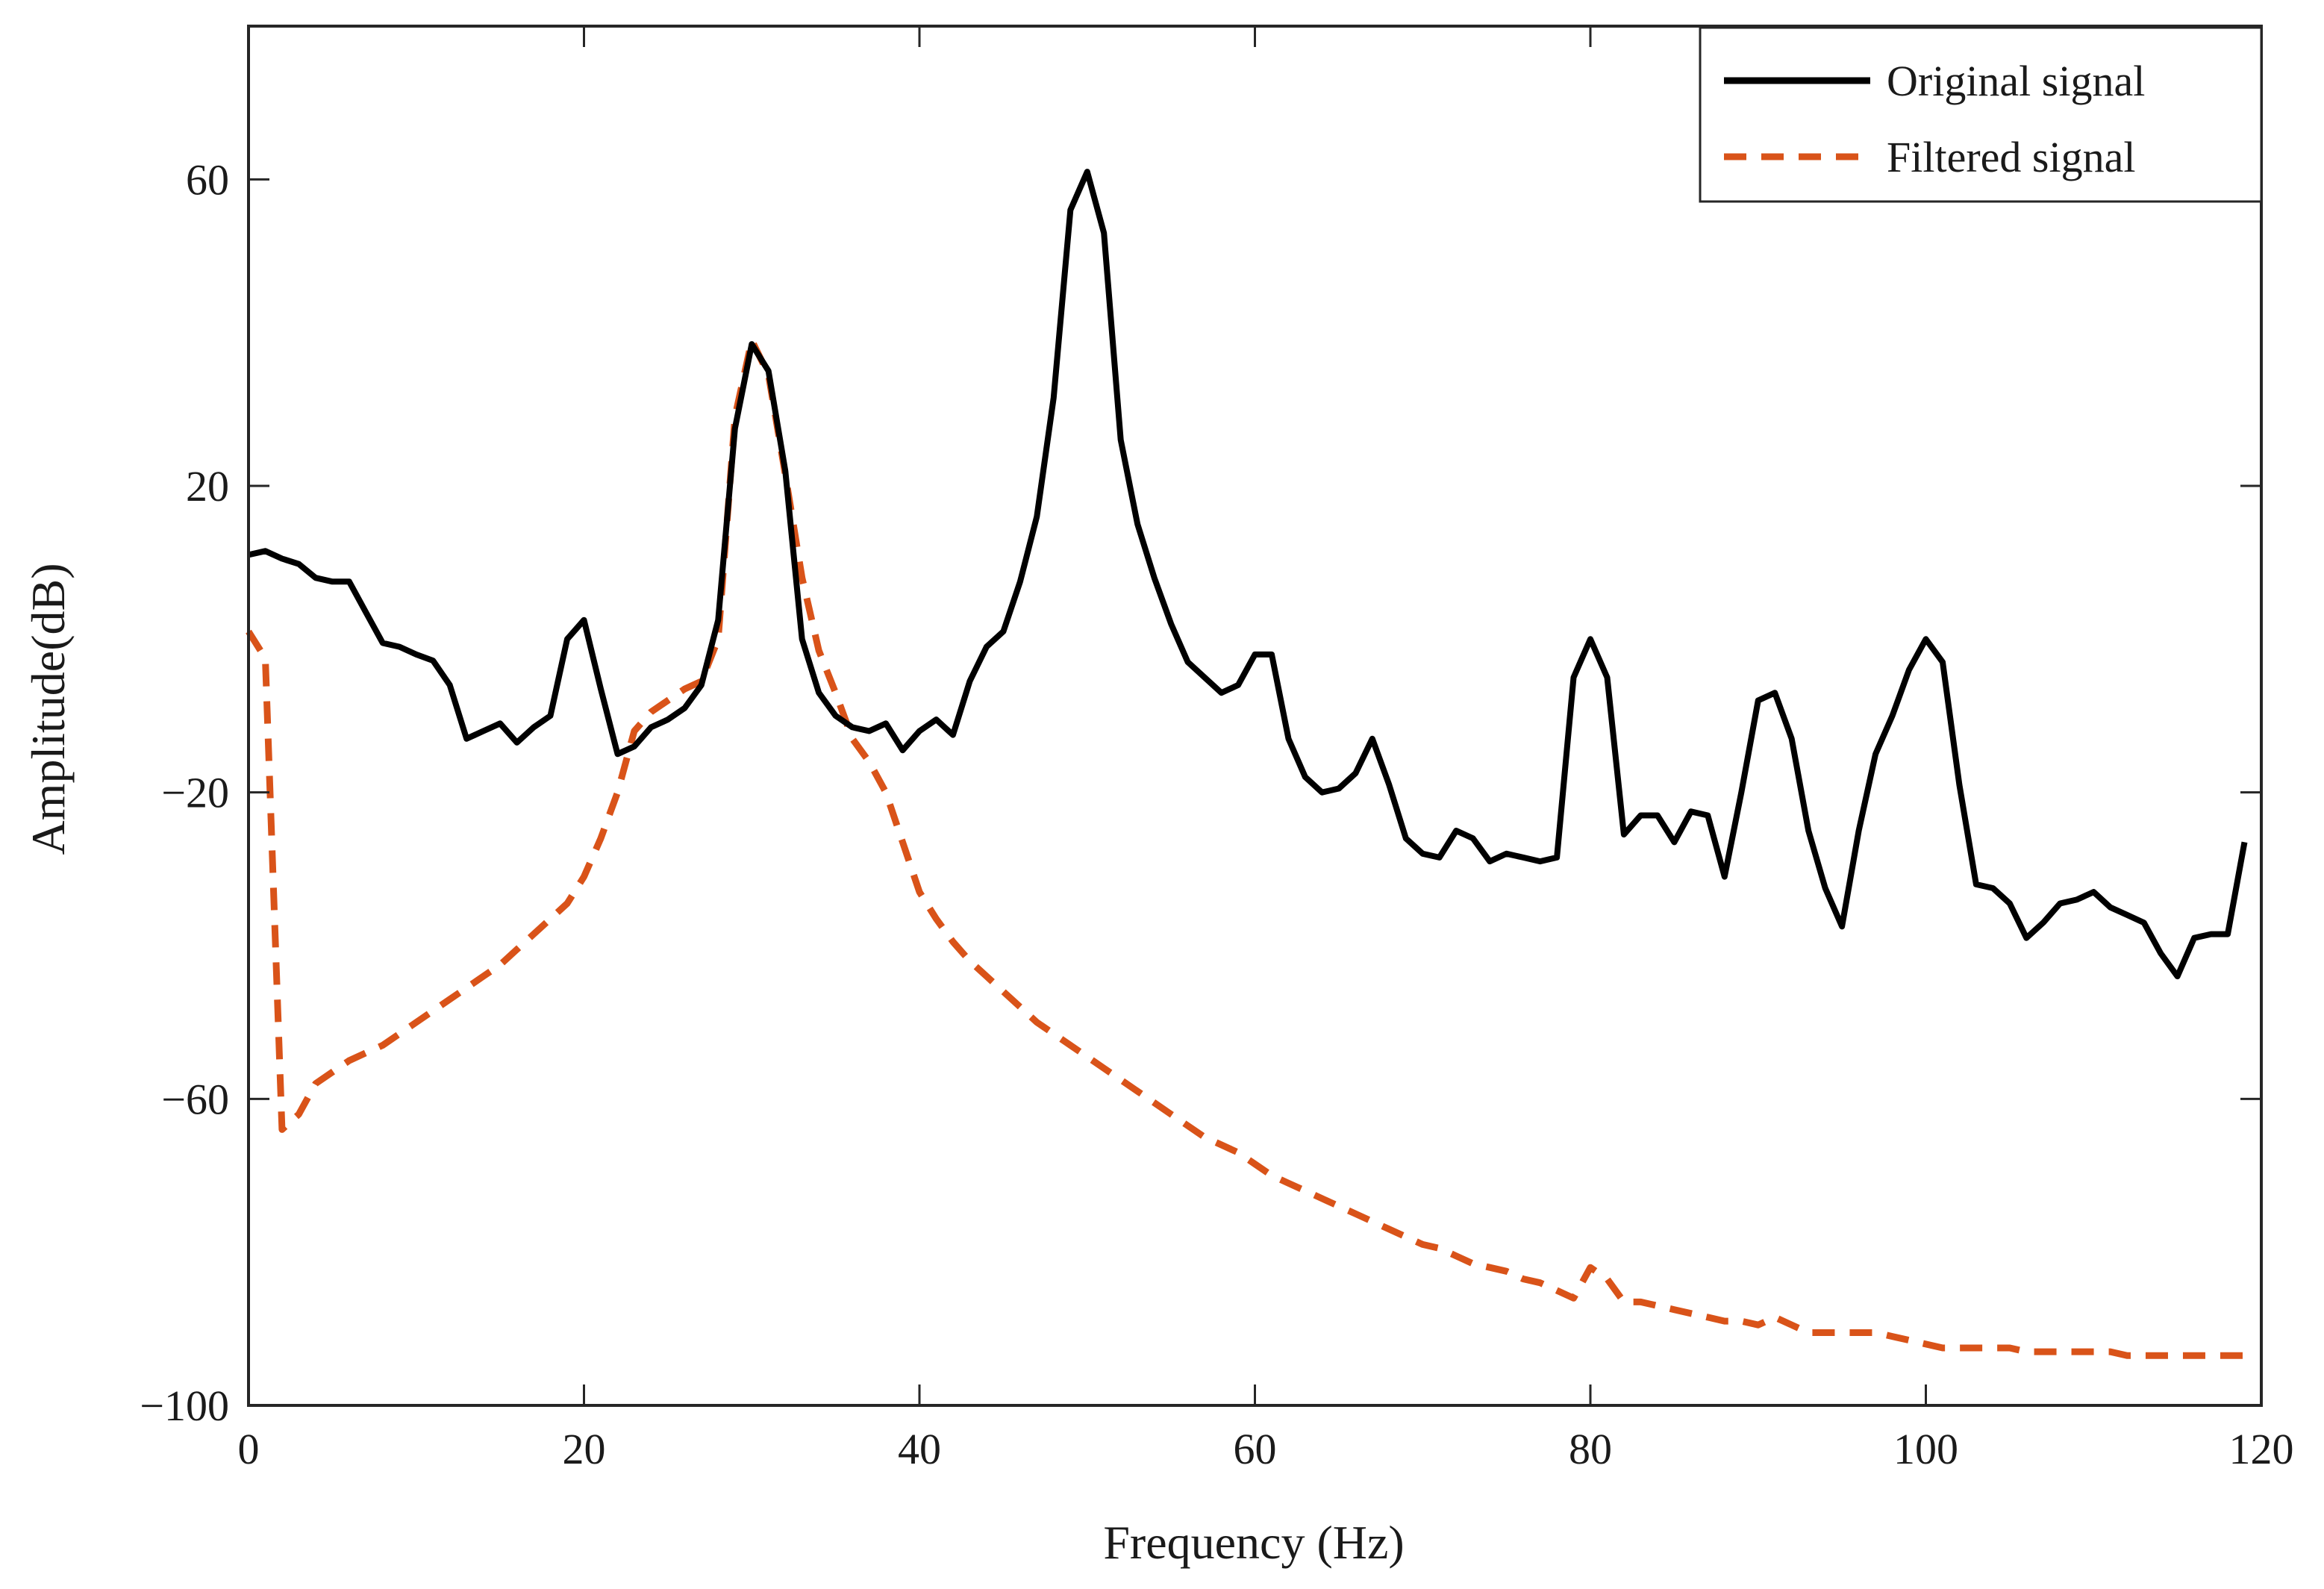 The image size is (2324, 1589). Describe the element at coordinates (584, 1449) in the screenshot. I see `x-tick-label: 20` at that location.